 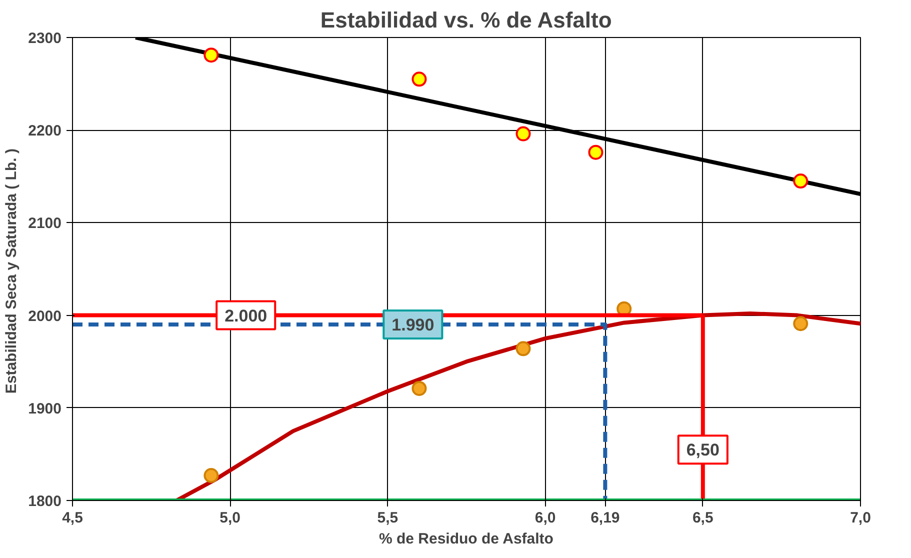 What do you see at coordinates (545, 518) in the screenshot?
I see `x-tick-label: 6,0` at bounding box center [545, 518].